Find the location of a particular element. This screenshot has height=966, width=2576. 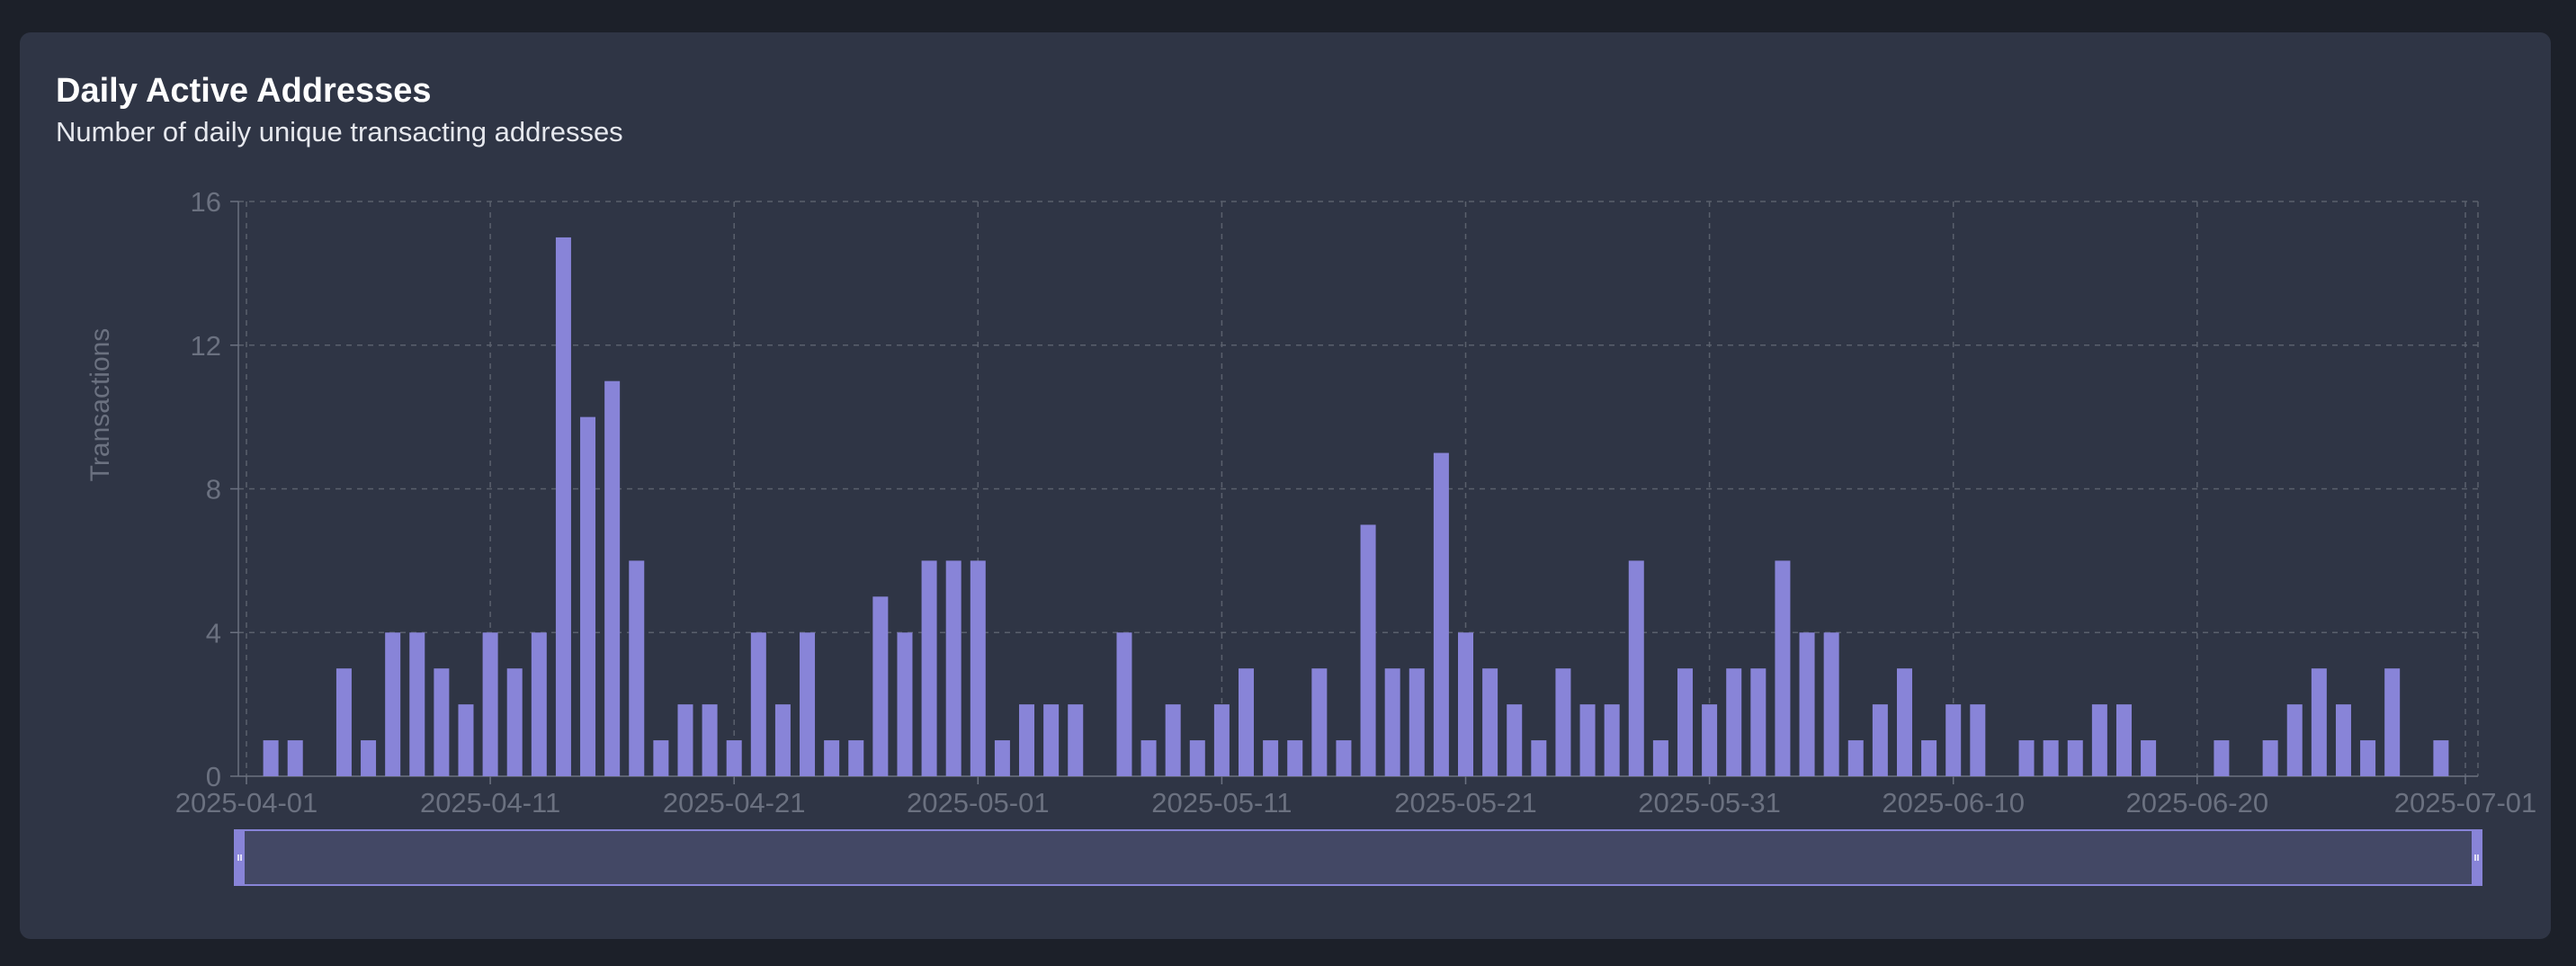

y-axis-label: Transactions is located at coordinates (100, 405).